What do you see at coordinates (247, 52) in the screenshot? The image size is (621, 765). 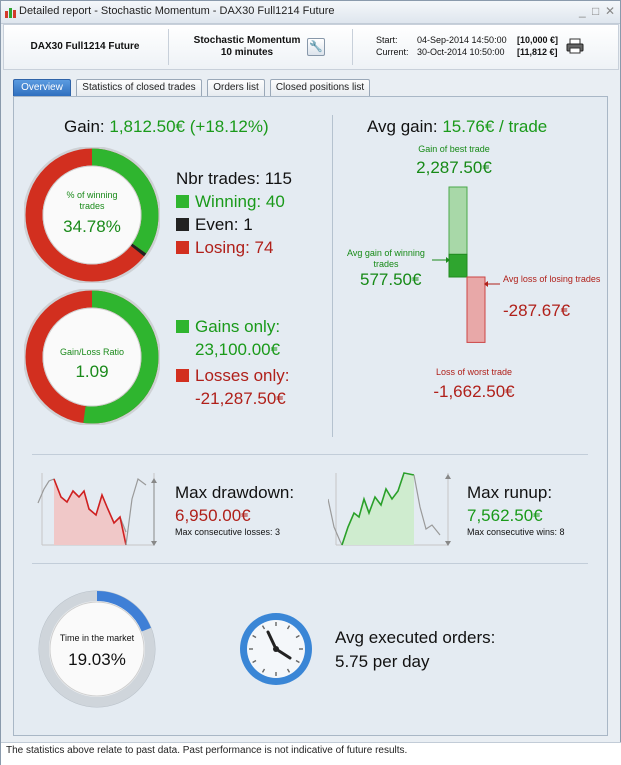 I see `strategy-period: 10 minutes` at bounding box center [247, 52].